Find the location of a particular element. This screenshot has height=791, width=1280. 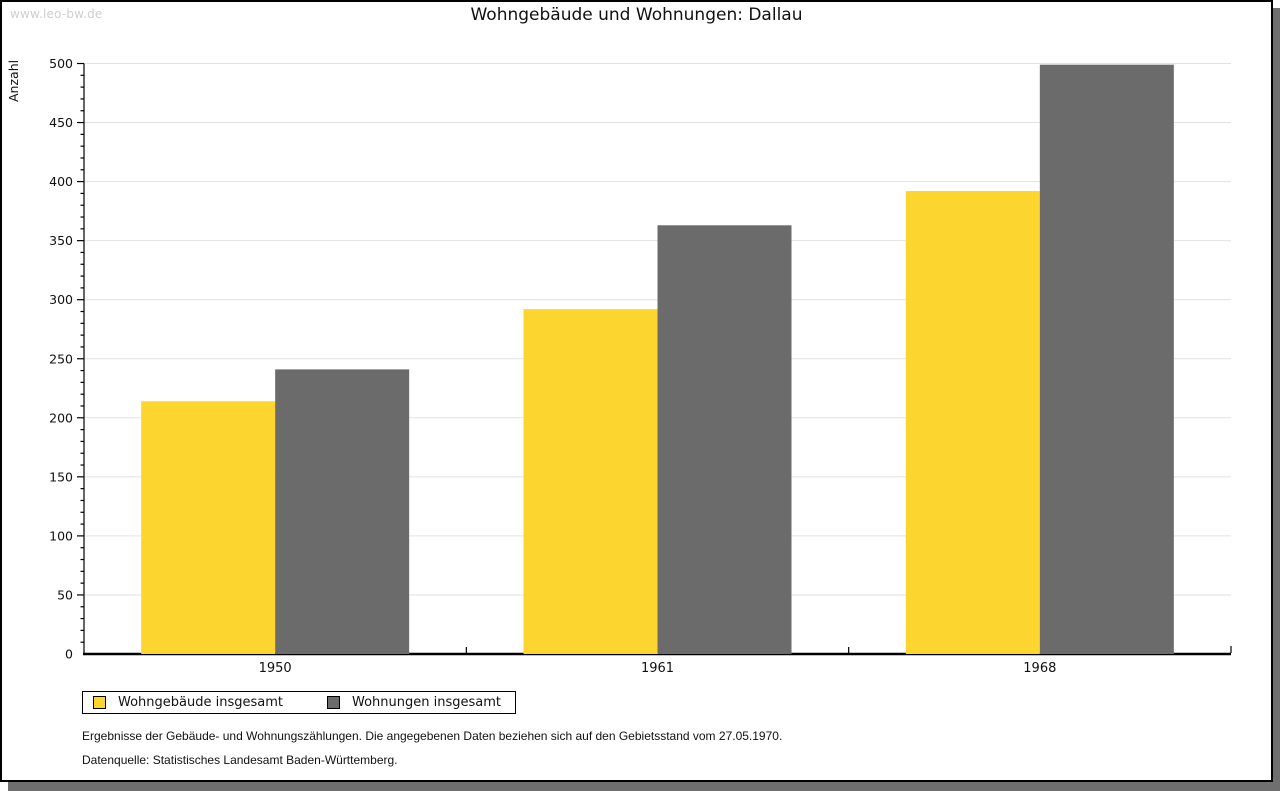

y-tick-label: 0 is located at coordinates (69, 654).